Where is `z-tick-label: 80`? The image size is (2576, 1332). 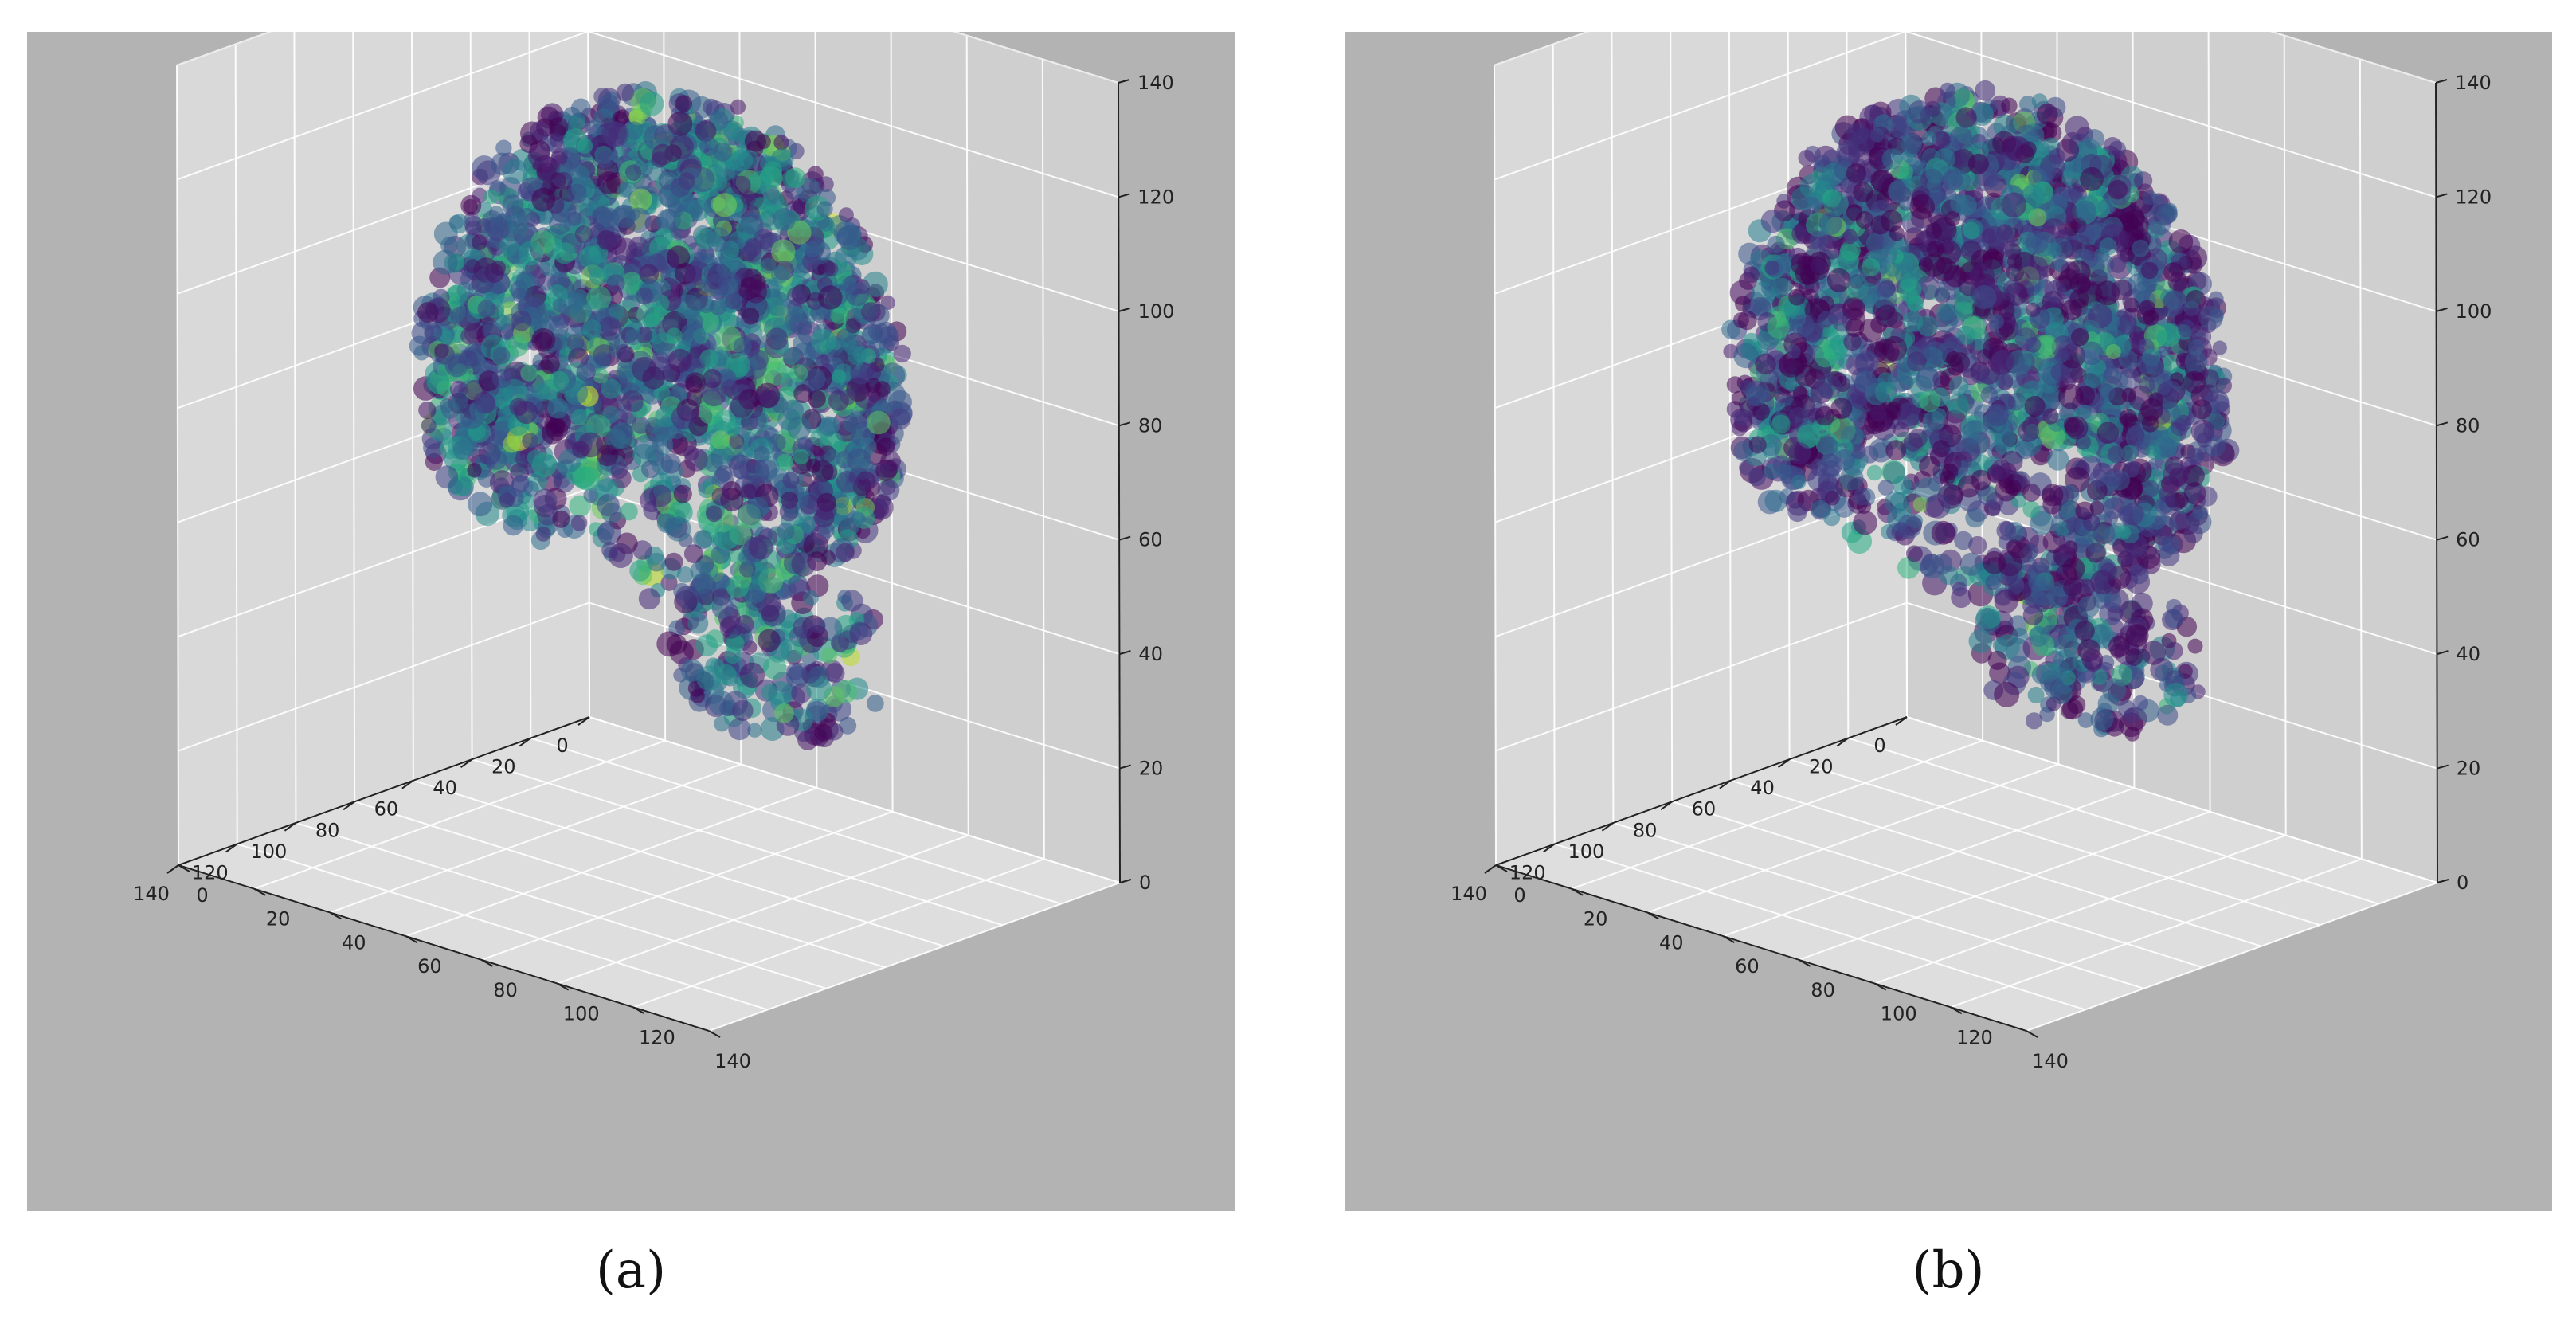 z-tick-label: 80 is located at coordinates (1150, 425).